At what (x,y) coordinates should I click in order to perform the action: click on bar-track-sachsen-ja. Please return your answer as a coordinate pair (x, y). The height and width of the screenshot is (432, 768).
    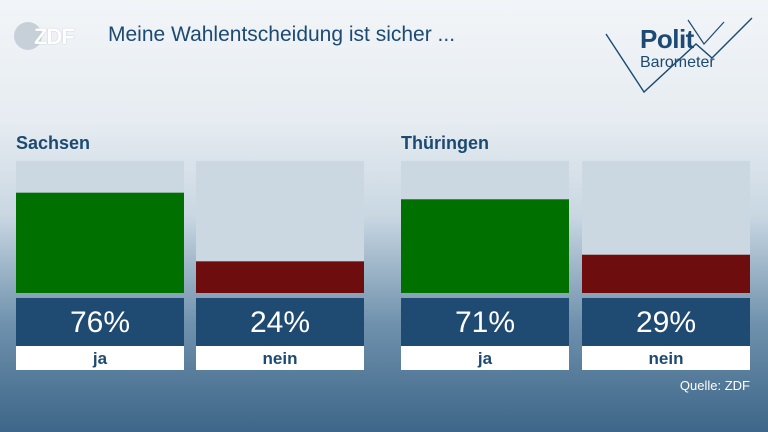
    Looking at the image, I should click on (100, 227).